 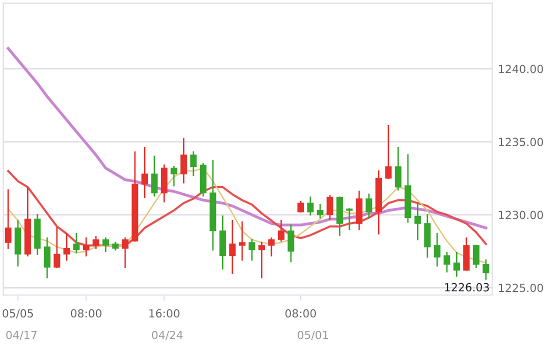 I want to click on y-tick-label: 1235.00, so click(x=521, y=142).